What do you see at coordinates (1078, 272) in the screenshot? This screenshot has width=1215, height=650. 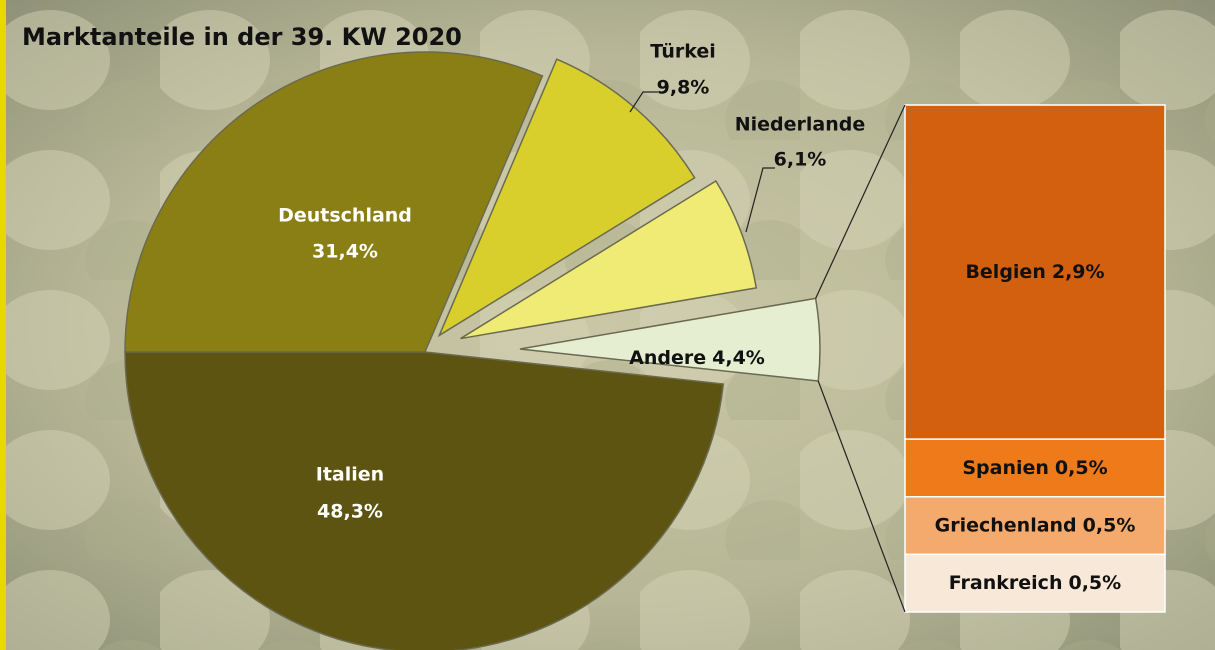 I see `breakdown-value: 2,9%` at bounding box center [1078, 272].